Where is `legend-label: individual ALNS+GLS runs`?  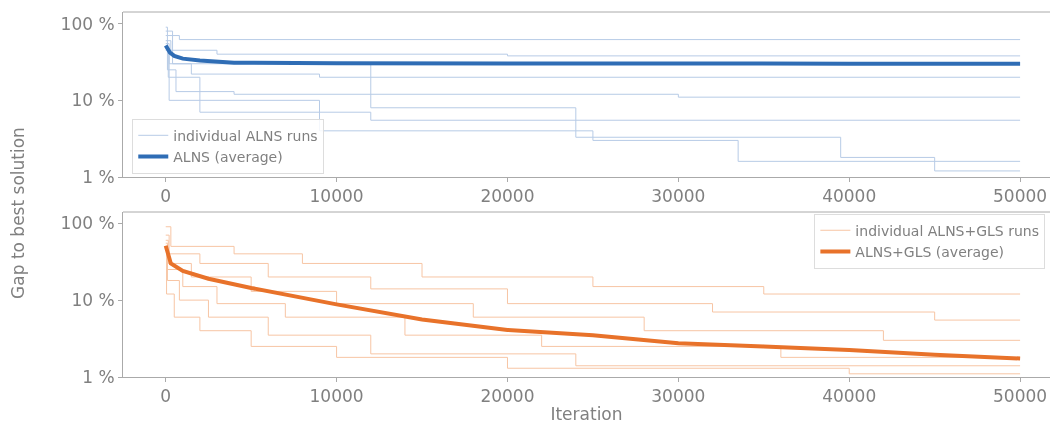
legend-label: individual ALNS+GLS runs is located at coordinates (947, 230).